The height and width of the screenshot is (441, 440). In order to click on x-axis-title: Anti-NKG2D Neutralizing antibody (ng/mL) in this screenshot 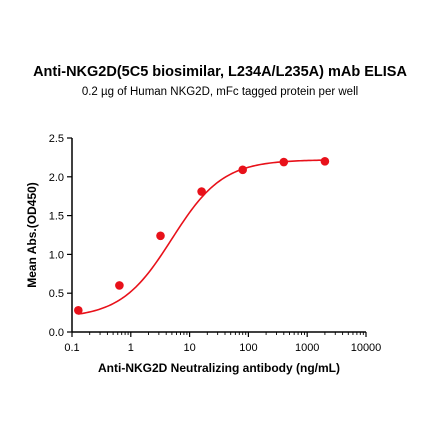, I will do `click(219, 368)`.